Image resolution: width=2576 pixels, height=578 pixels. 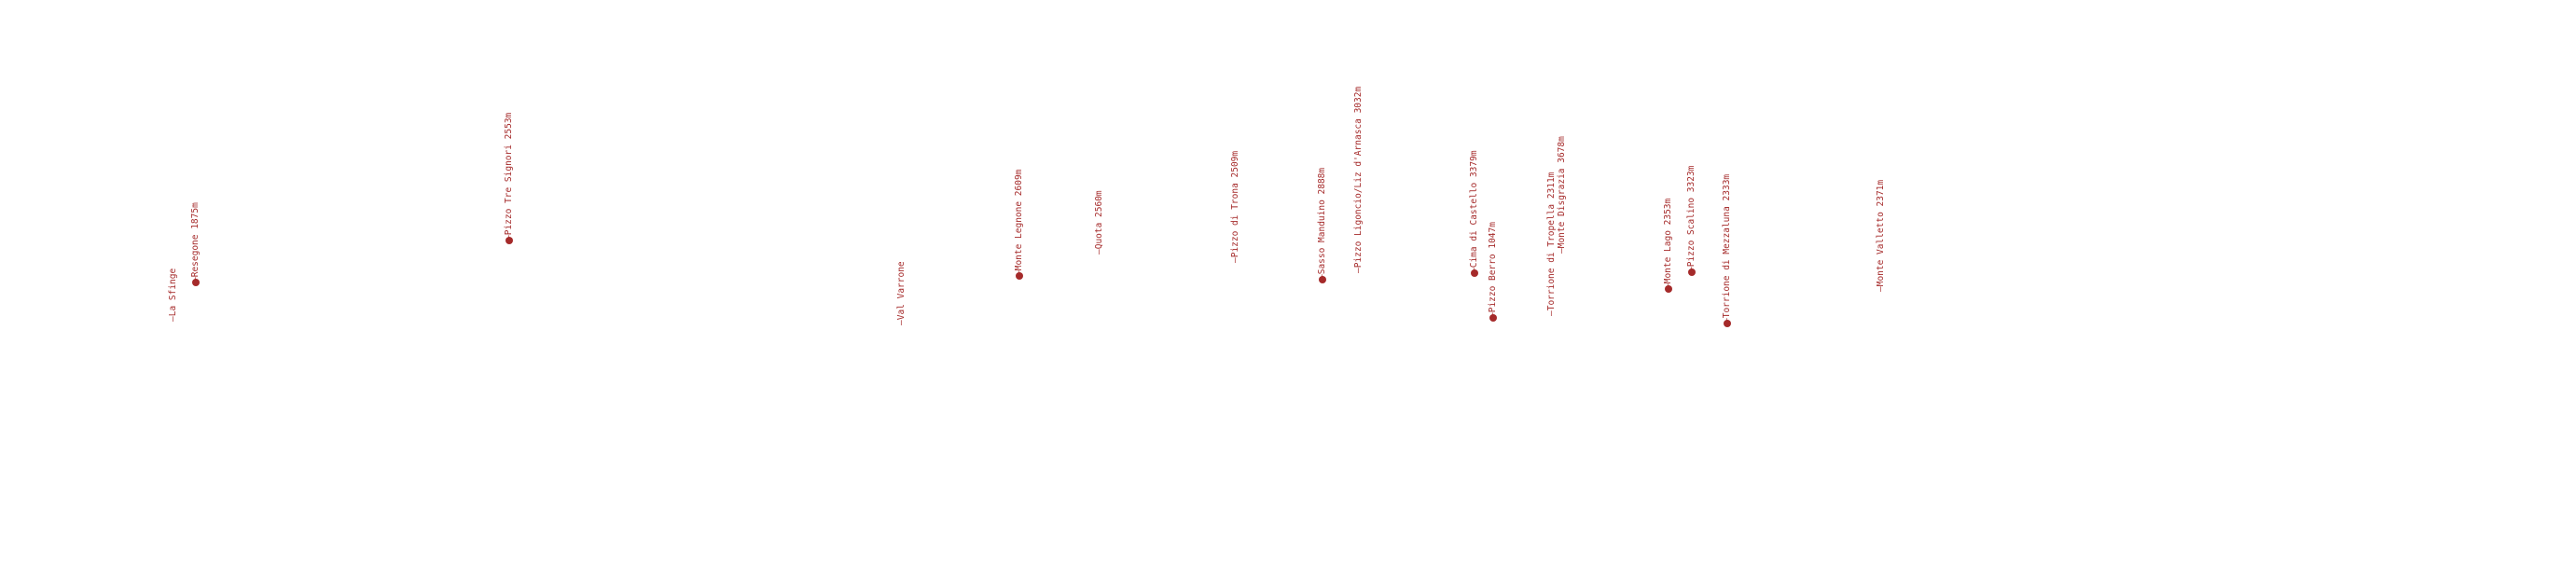 I want to click on peak-label-text: —Quota 2560m, so click(x=1099, y=222).